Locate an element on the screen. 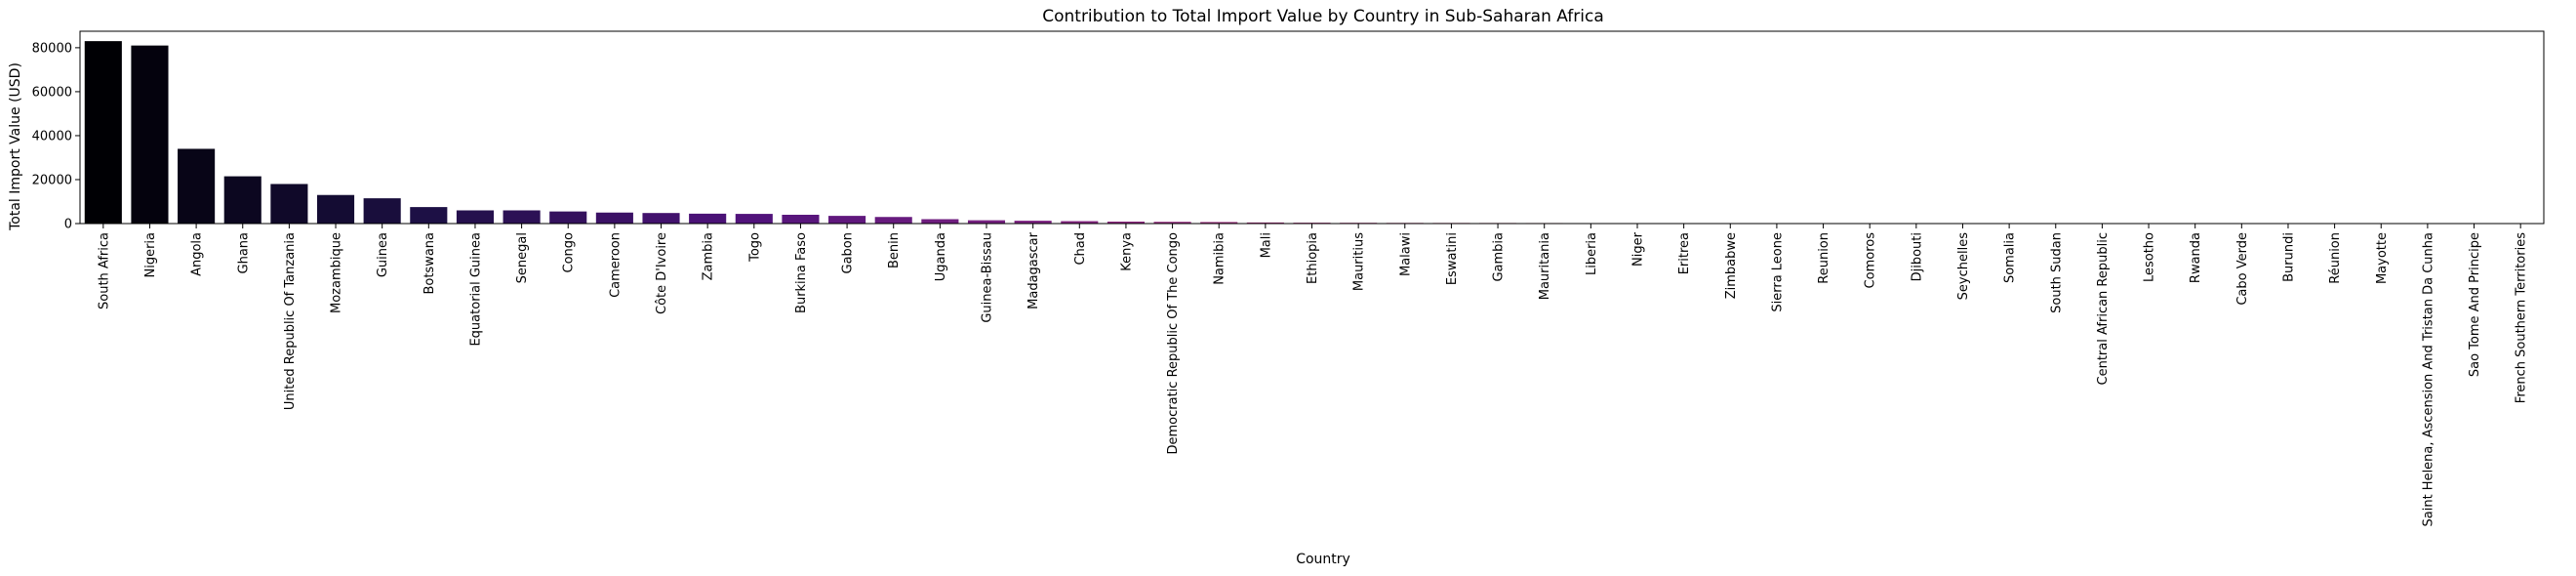  x-tick-label: Benin is located at coordinates (894, 250).